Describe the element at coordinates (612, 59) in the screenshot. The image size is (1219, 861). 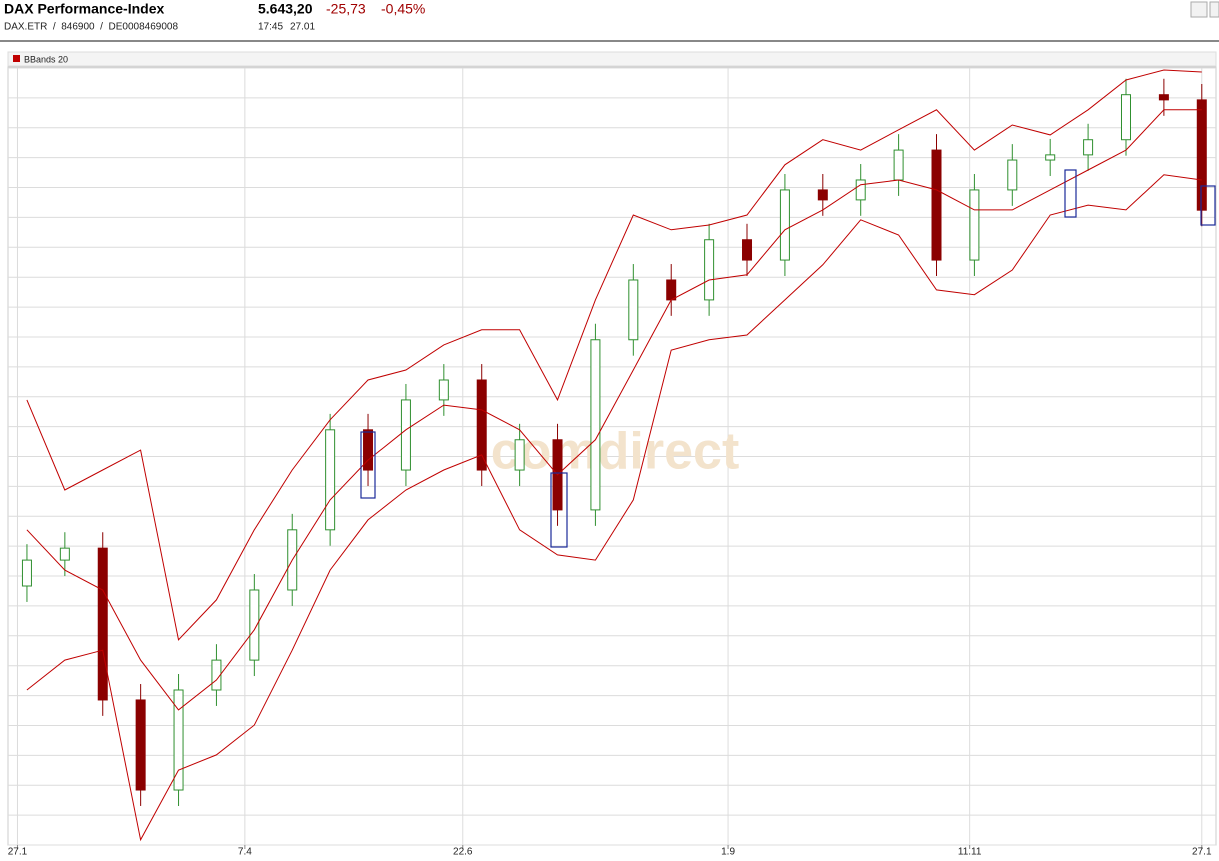
I see `legend-bar` at that location.